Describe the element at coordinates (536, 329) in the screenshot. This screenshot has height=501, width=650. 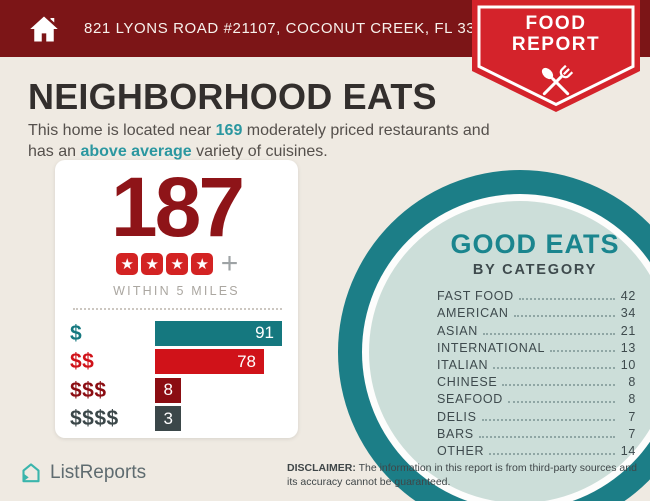
I see `category-row: ASIAN 21` at that location.